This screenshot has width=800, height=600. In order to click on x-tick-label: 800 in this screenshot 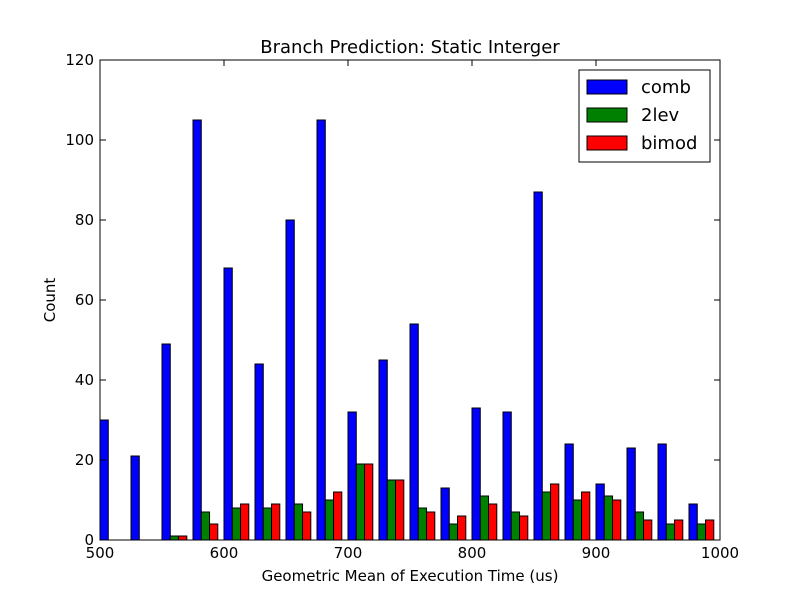, I will do `click(472, 553)`.